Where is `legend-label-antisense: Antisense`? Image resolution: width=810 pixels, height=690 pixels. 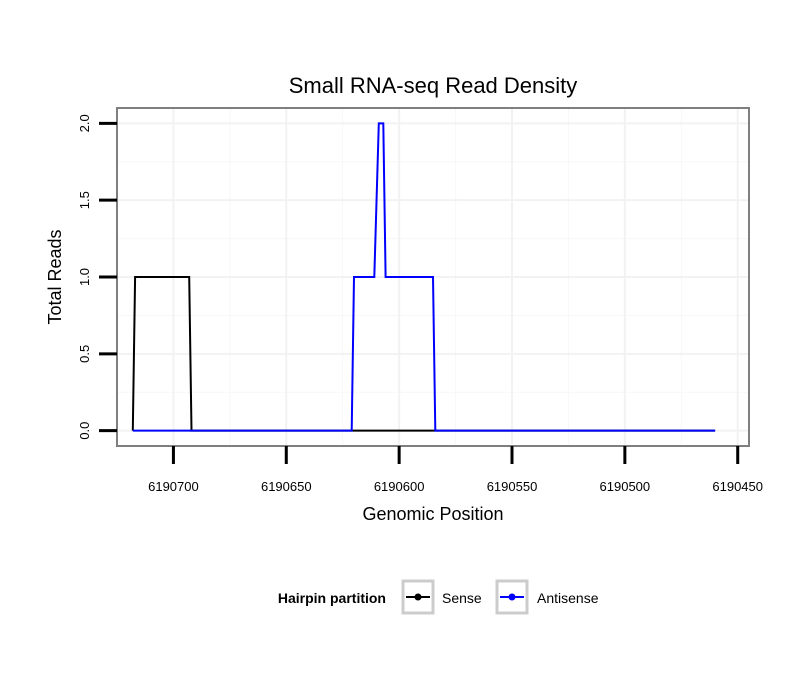 legend-label-antisense: Antisense is located at coordinates (568, 598).